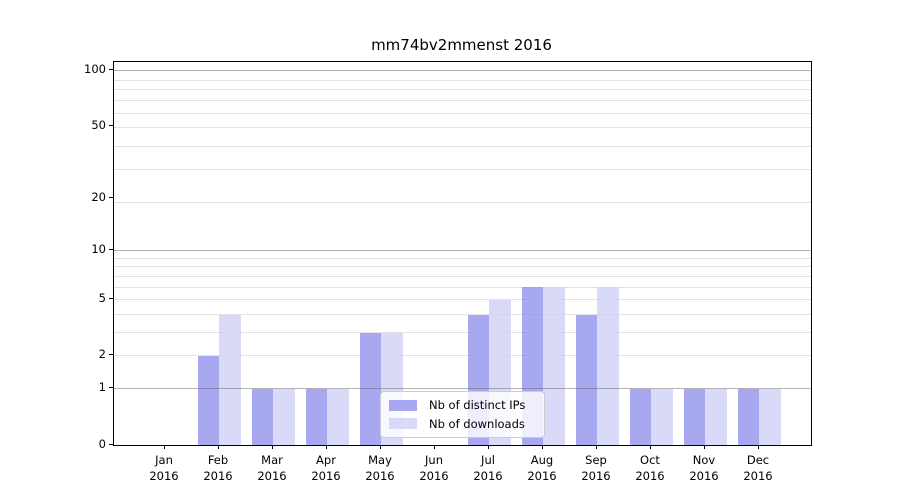 The width and height of the screenshot is (900, 500). What do you see at coordinates (102, 298) in the screenshot?
I see `y-tick-label: 5` at bounding box center [102, 298].